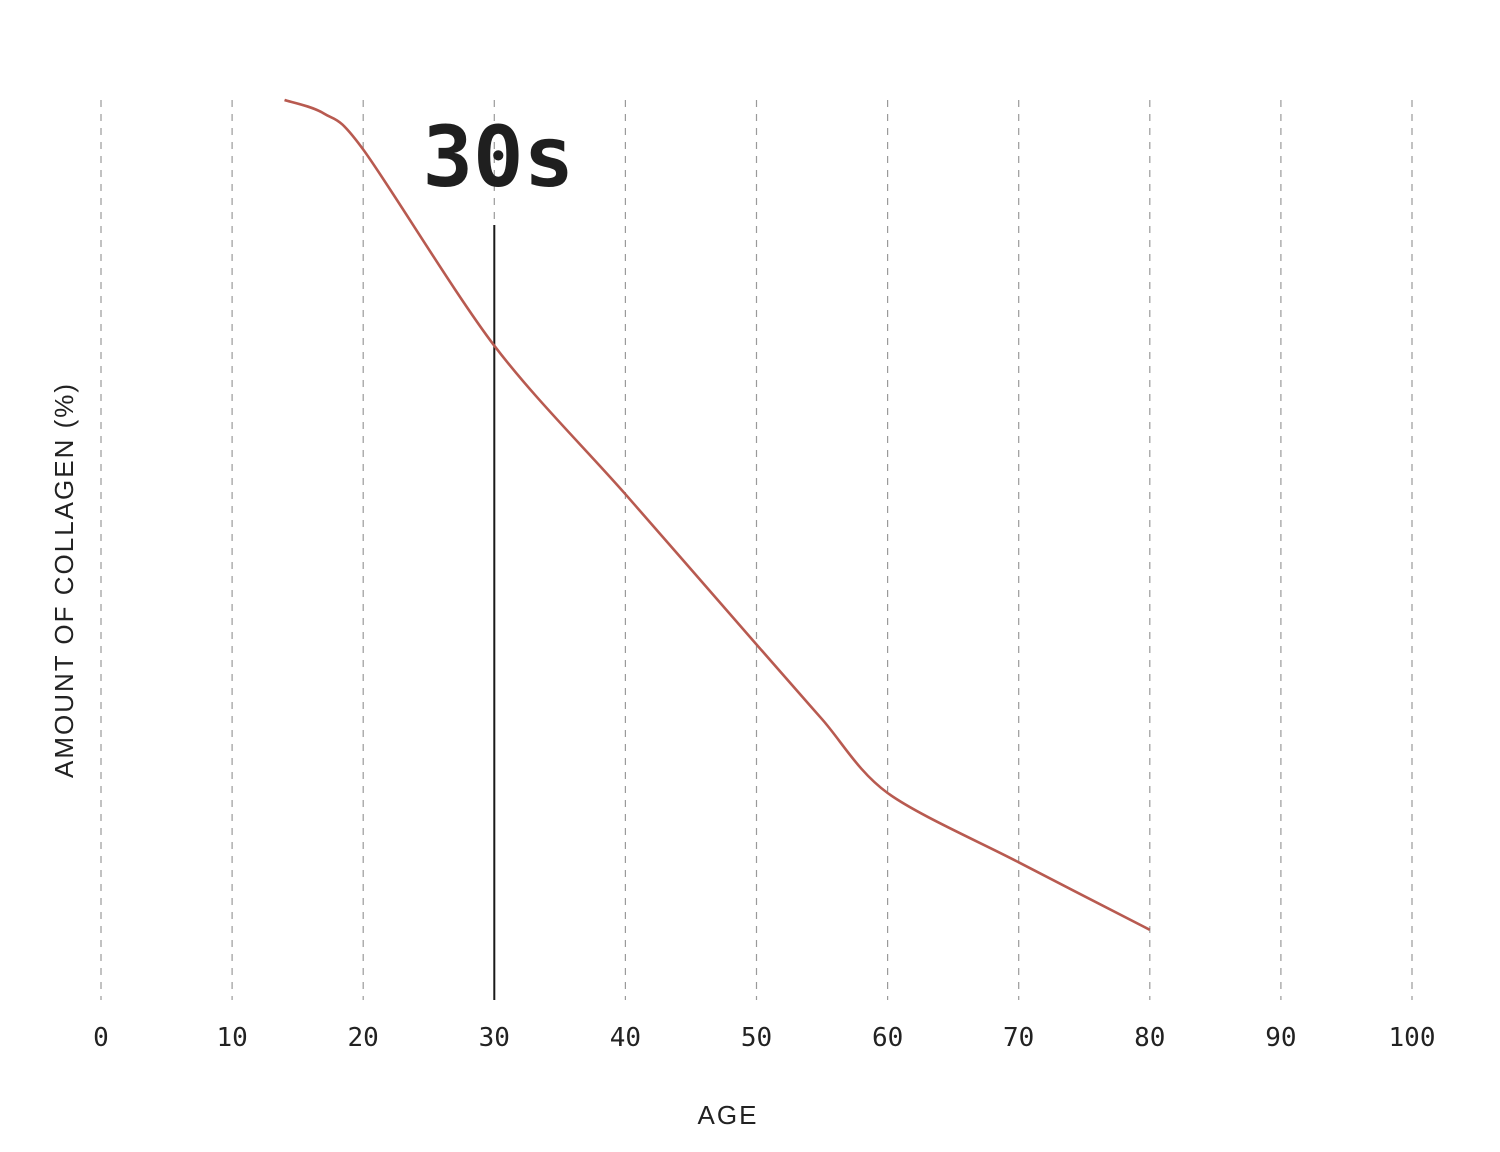 The height and width of the screenshot is (1152, 1500). Describe the element at coordinates (231, 1038) in the screenshot. I see `x-tick-label-10: 10` at that location.